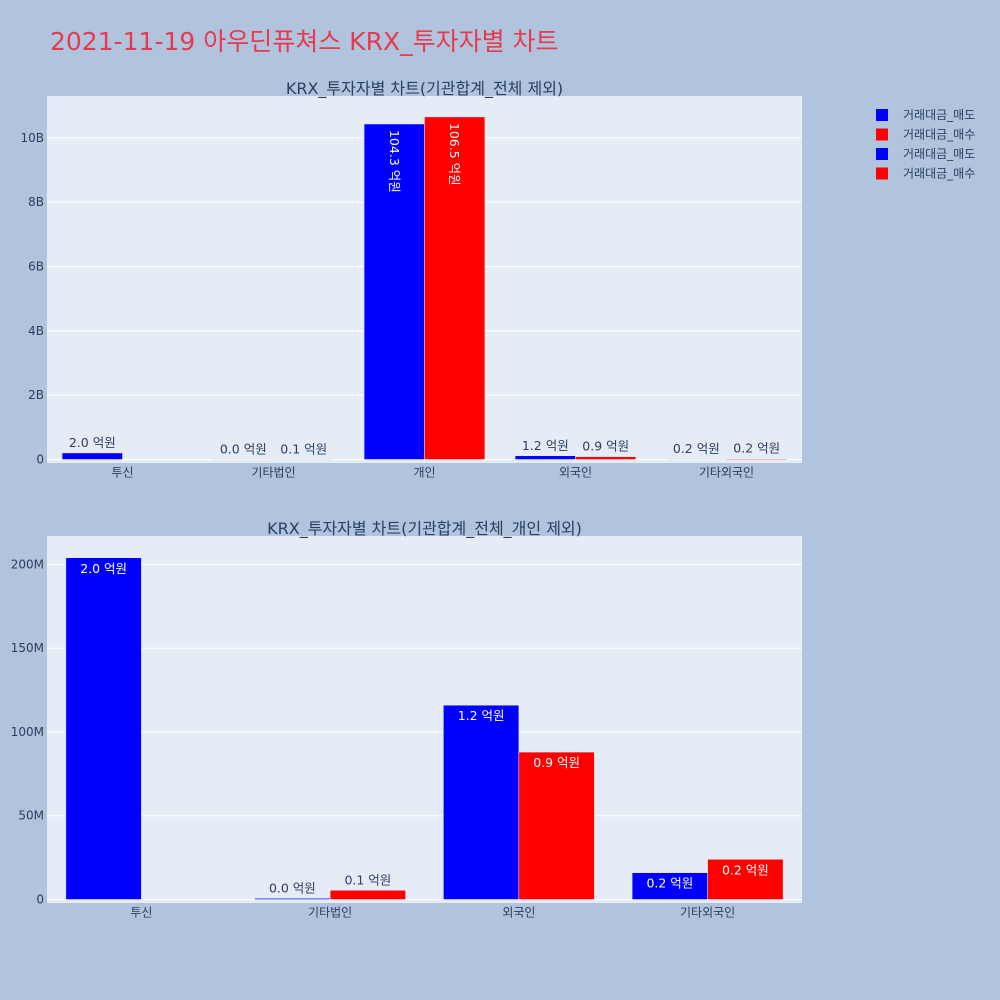 This screenshot has width=1000, height=1000. What do you see at coordinates (36, 202) in the screenshot?
I see `y-tick-label: 8B` at bounding box center [36, 202].